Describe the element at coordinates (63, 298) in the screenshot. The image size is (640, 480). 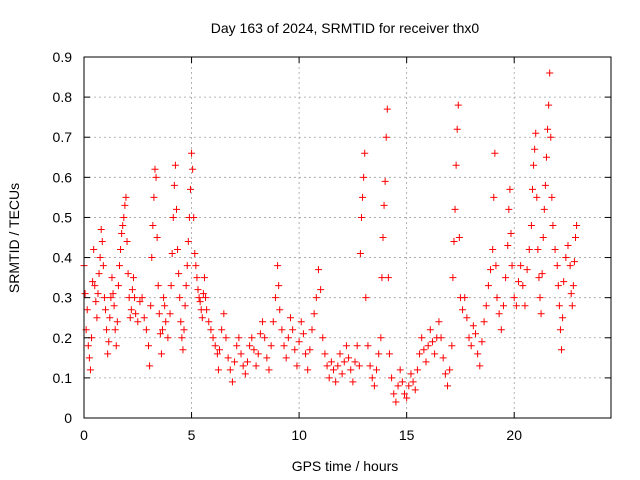
I see `y-tick-label: 0.3` at that location.